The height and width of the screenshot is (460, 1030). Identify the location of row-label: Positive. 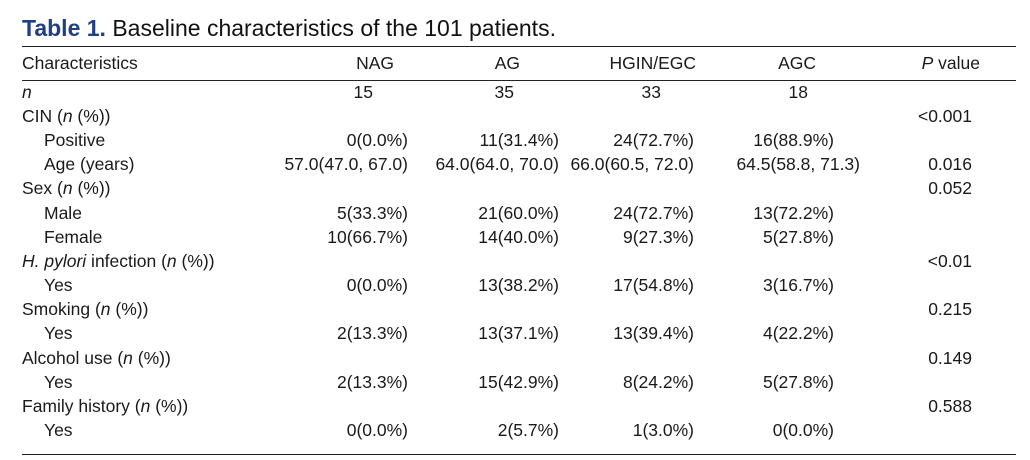
(75, 139).